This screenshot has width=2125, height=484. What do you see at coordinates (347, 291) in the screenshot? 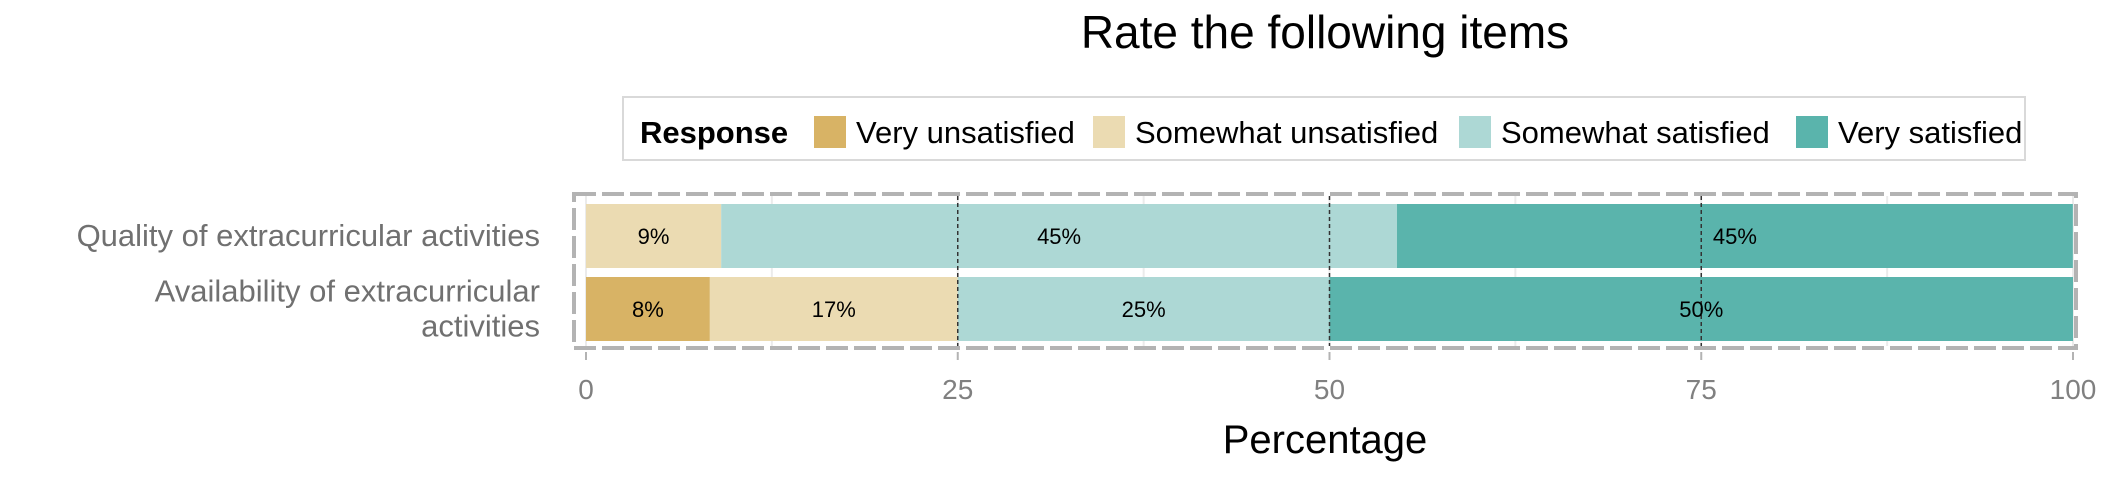
I see `y-axis-label: Availability of extracurricular` at bounding box center [347, 291].